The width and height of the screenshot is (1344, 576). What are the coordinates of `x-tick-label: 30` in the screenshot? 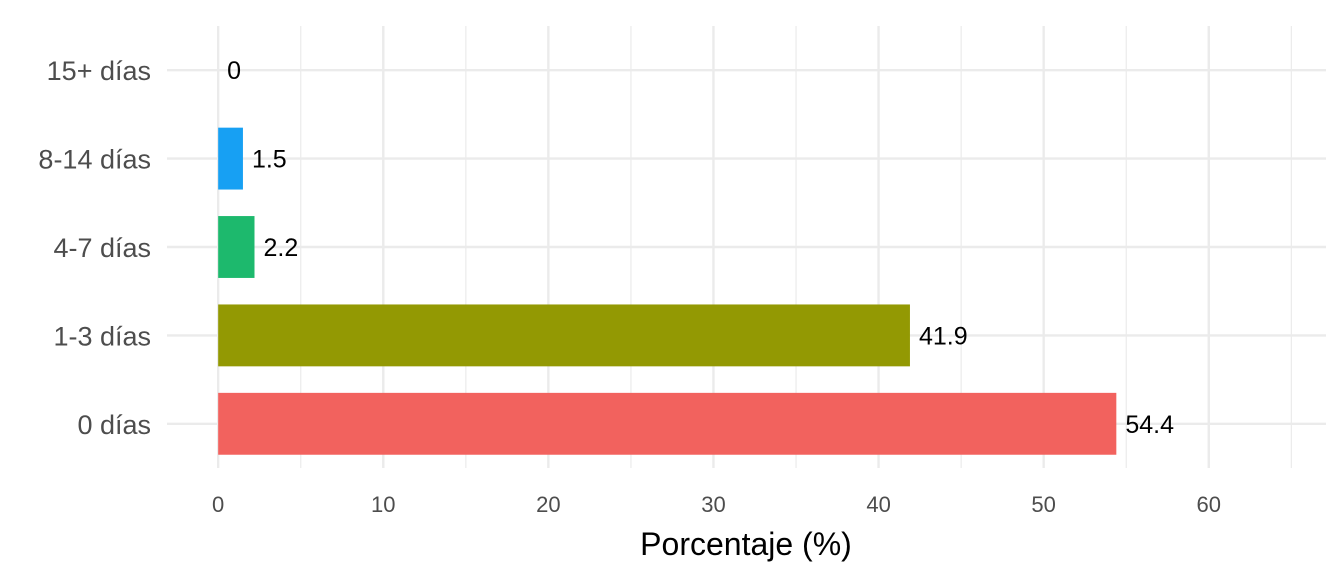 It's located at (713, 504).